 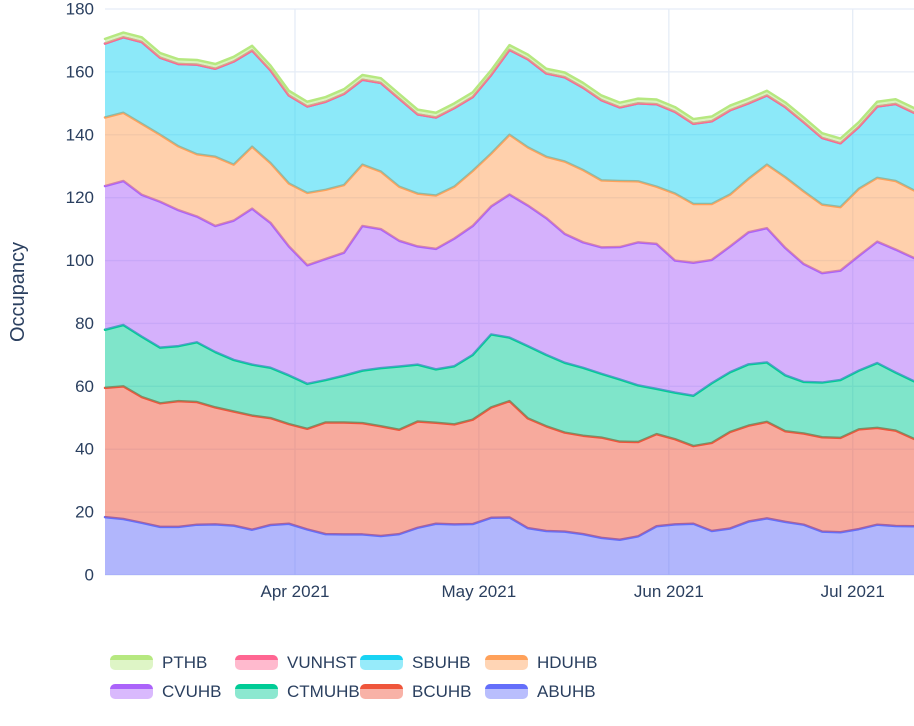 What do you see at coordinates (80, 197) in the screenshot?
I see `y-tick-label-120: 120` at bounding box center [80, 197].